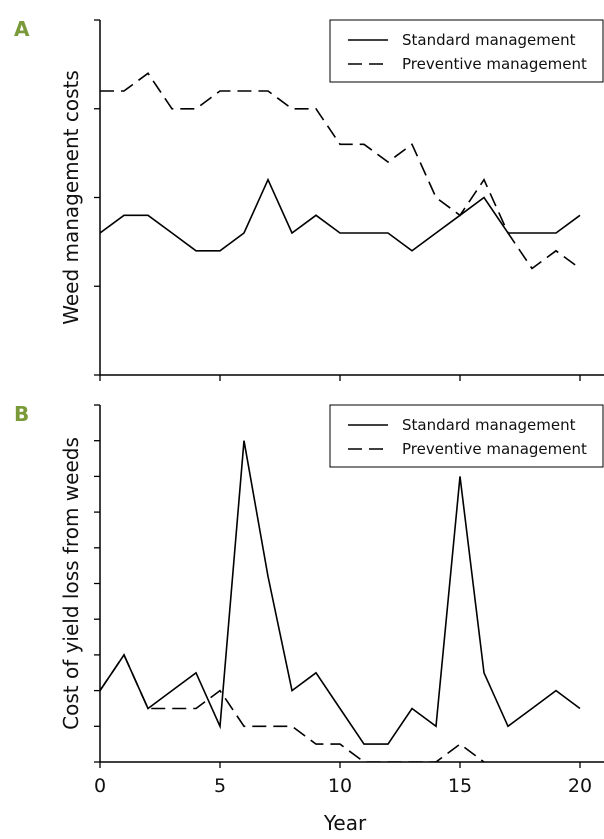 The height and width of the screenshot is (839, 604). What do you see at coordinates (71, 197) in the screenshot?
I see `y-axis-label: Weed management costs` at bounding box center [71, 197].